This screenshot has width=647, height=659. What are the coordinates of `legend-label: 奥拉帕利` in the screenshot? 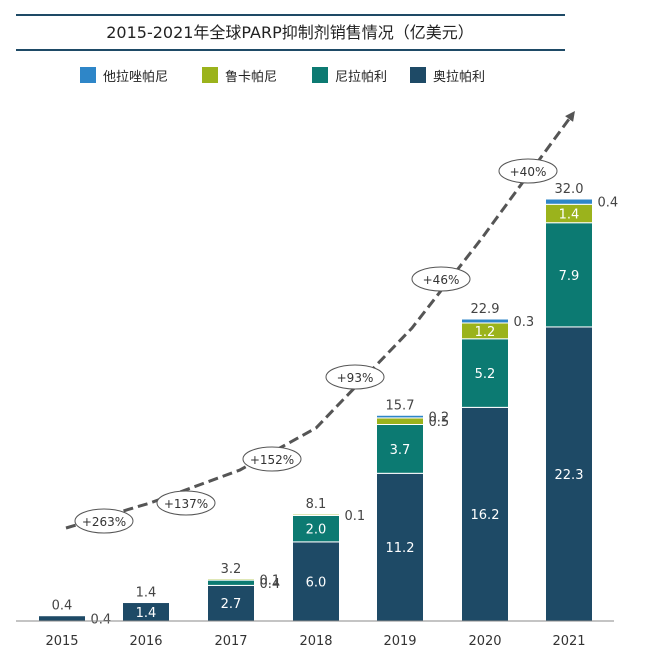 It's located at (459, 77).